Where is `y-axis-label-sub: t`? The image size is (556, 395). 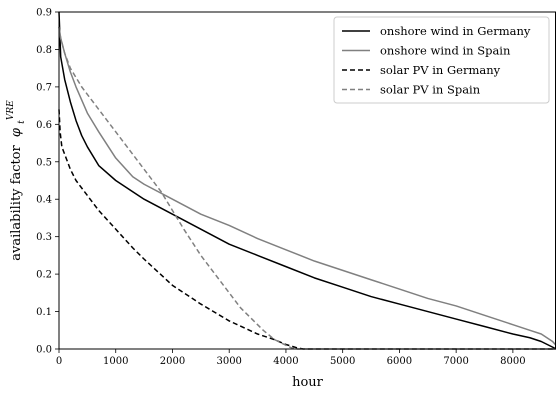 y-axis-label-sub: t is located at coordinates (22, 122).